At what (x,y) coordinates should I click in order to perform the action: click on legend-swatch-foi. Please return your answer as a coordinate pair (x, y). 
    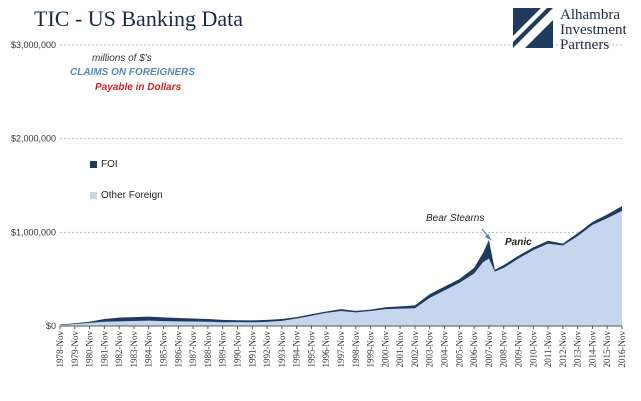
    Looking at the image, I should click on (93, 164).